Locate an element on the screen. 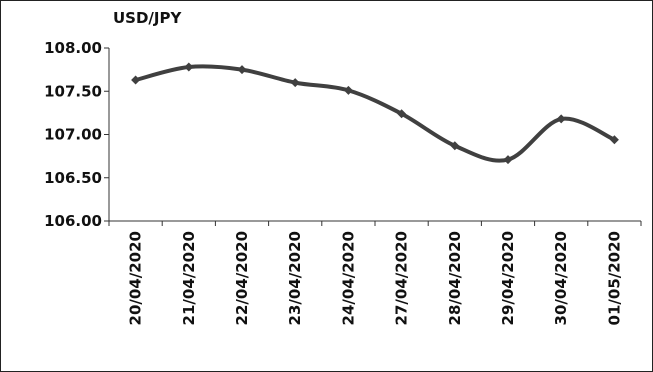  x-tick-label: 30/04/2020 is located at coordinates (561, 278).